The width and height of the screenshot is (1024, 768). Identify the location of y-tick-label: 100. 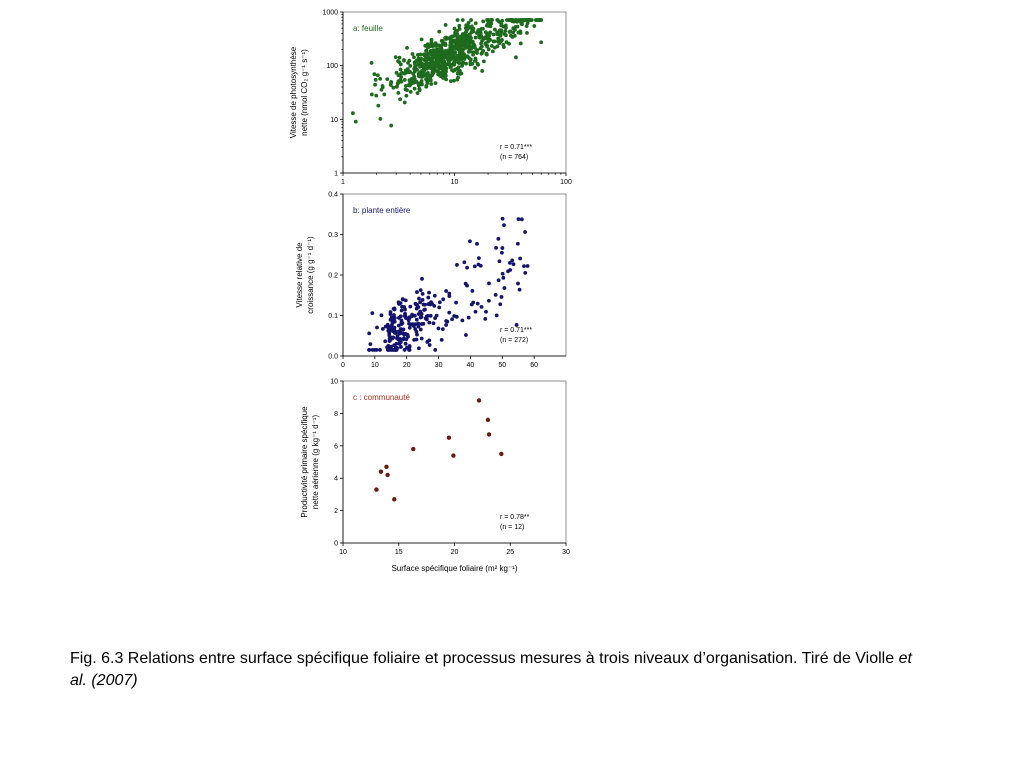
(332, 66).